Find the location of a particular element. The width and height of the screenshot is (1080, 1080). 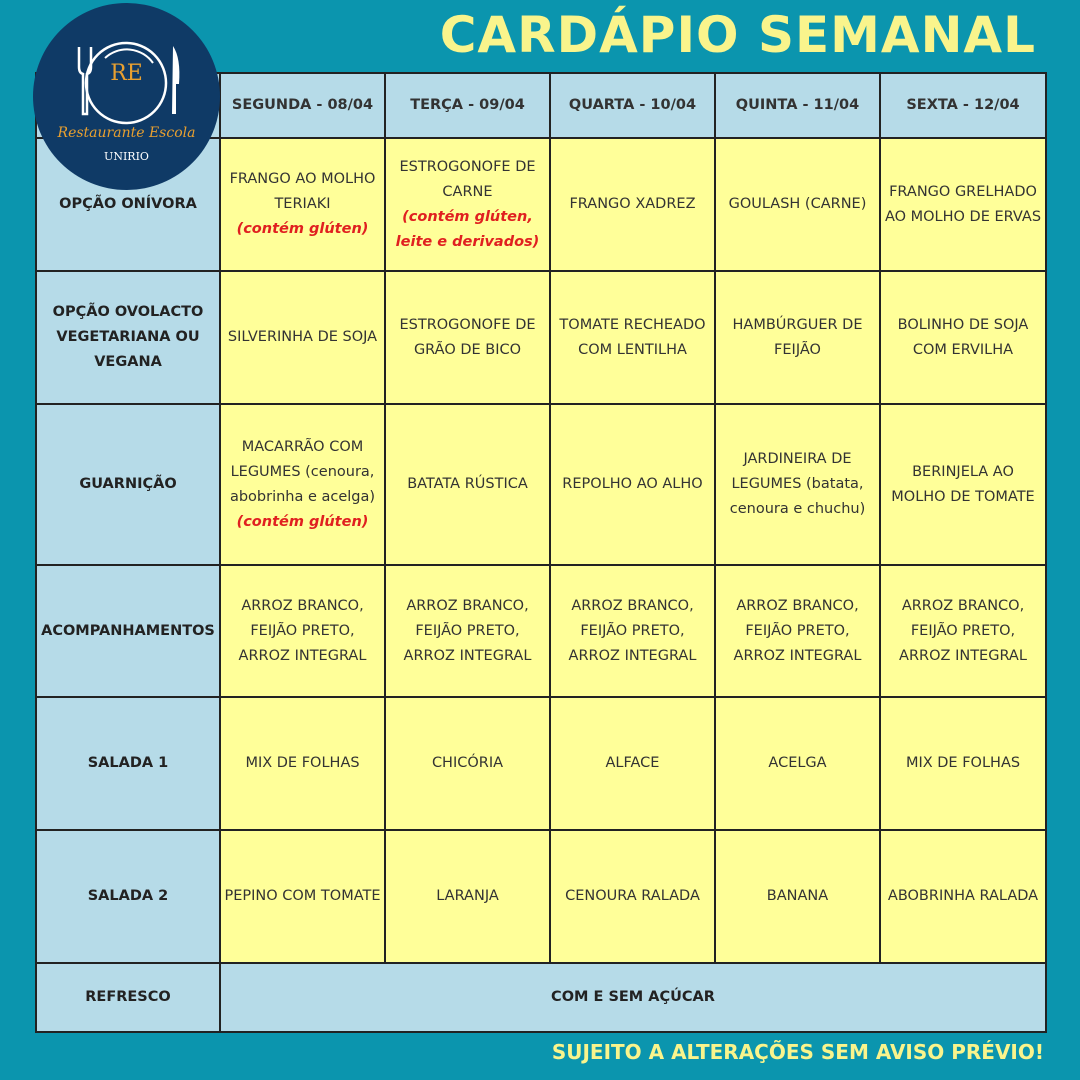

menu-cell: ESTROGONOFE DE GRÃO DE BICO is located at coordinates (467, 337).